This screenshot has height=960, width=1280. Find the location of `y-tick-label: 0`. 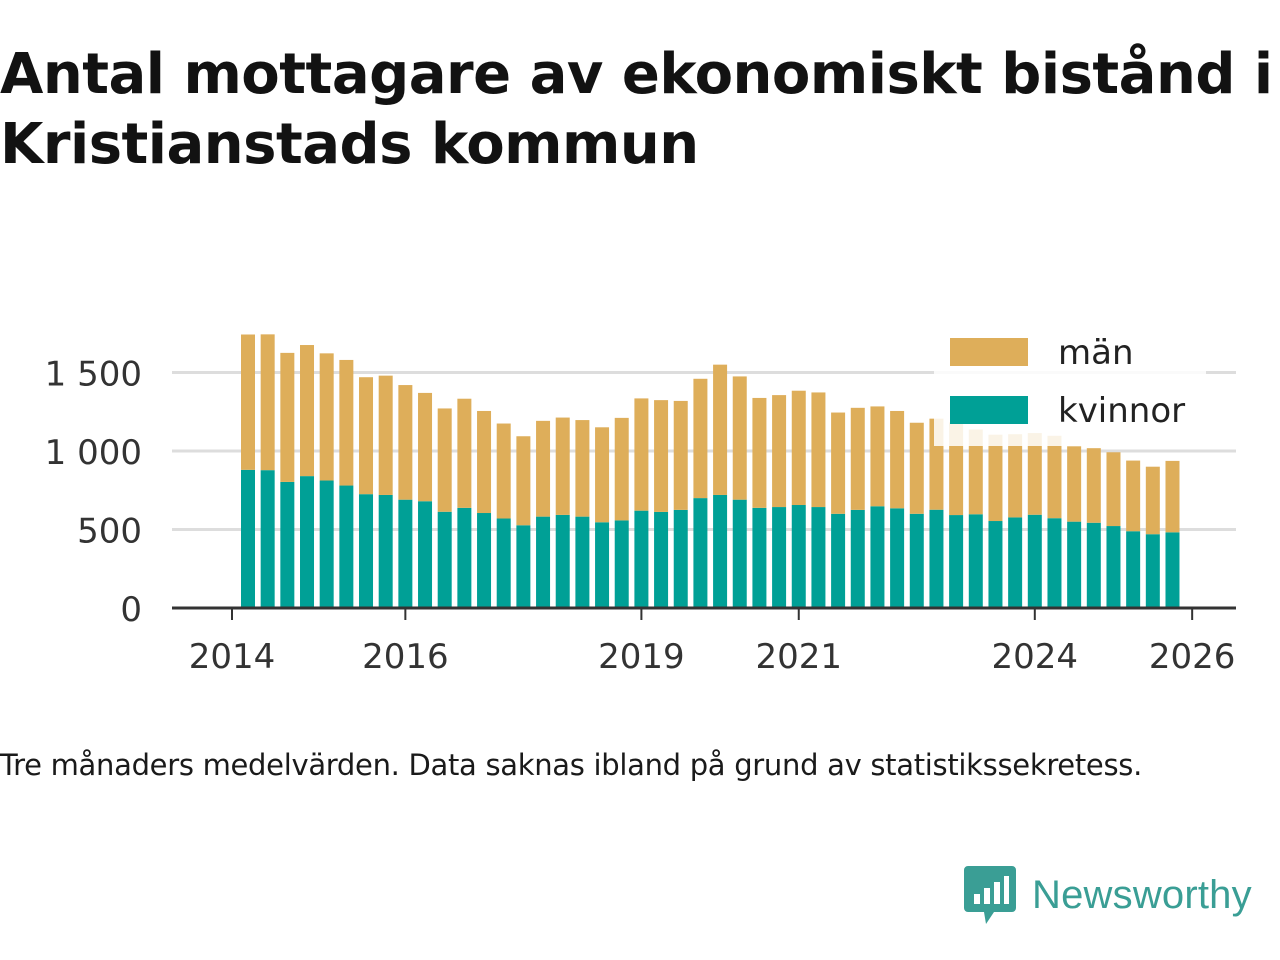

y-tick-label: 0 is located at coordinates (131, 610).